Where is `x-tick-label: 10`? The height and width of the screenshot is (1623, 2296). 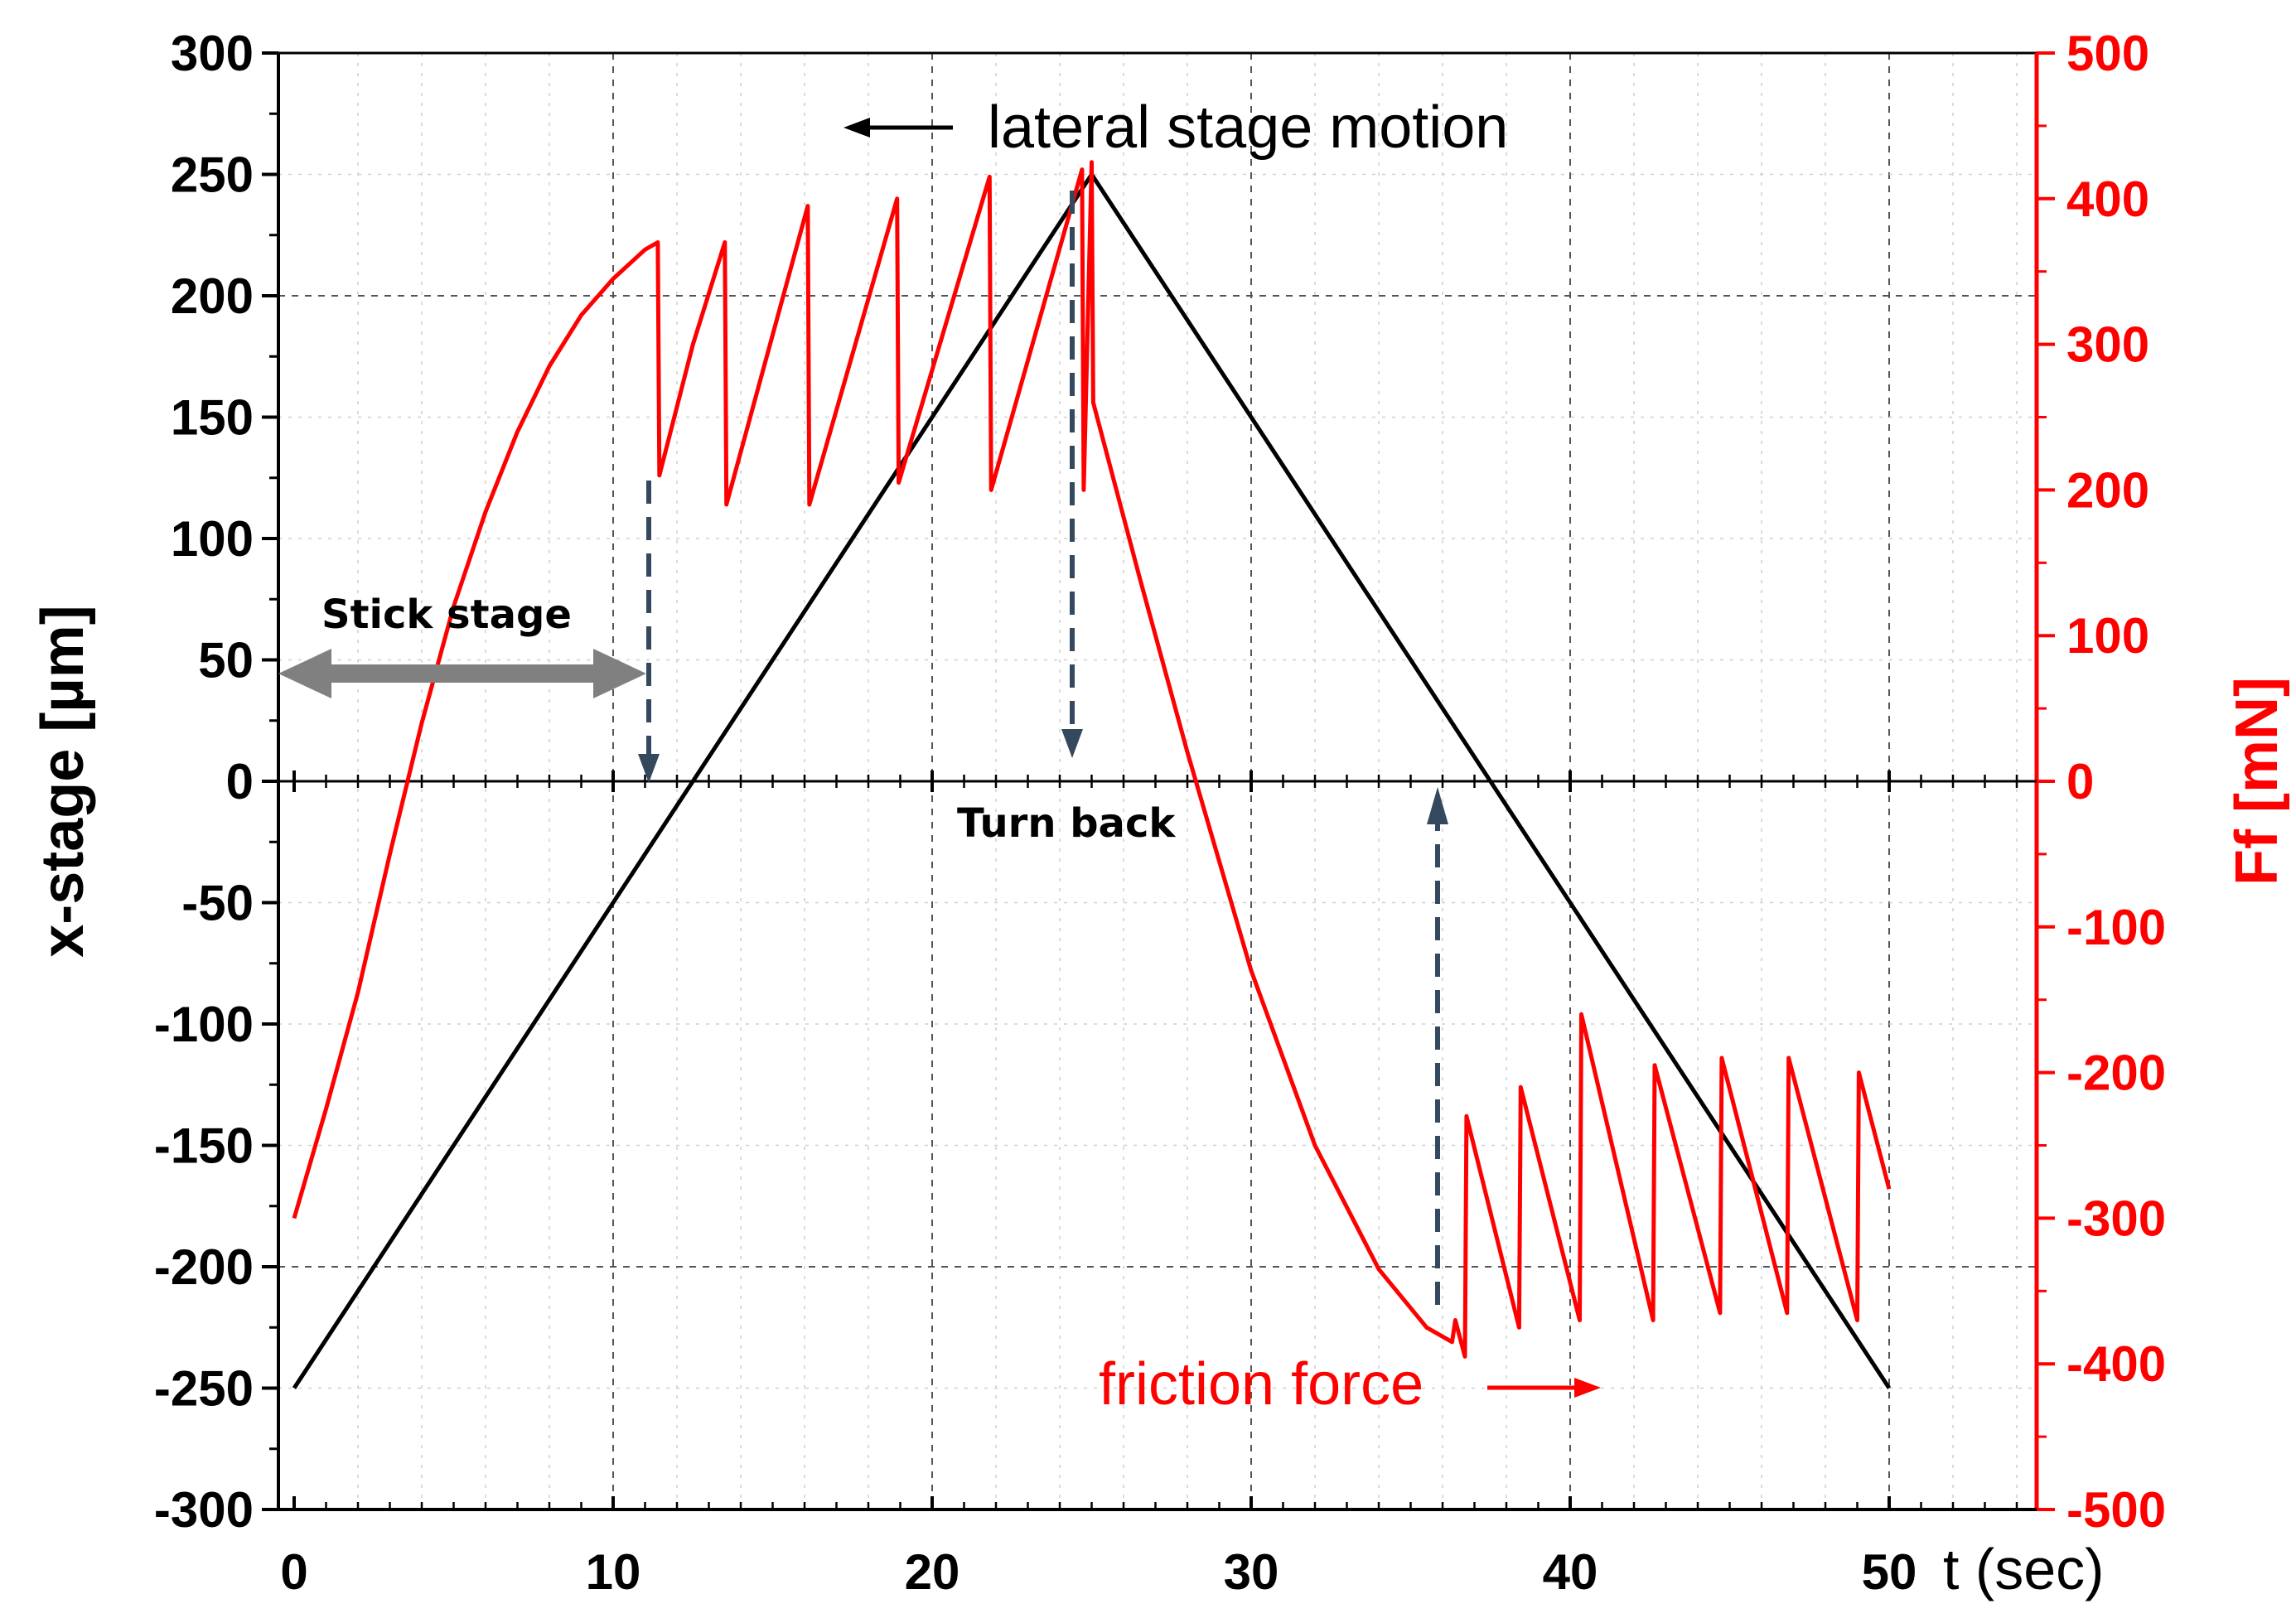
x-tick-label: 10 is located at coordinates (614, 1572).